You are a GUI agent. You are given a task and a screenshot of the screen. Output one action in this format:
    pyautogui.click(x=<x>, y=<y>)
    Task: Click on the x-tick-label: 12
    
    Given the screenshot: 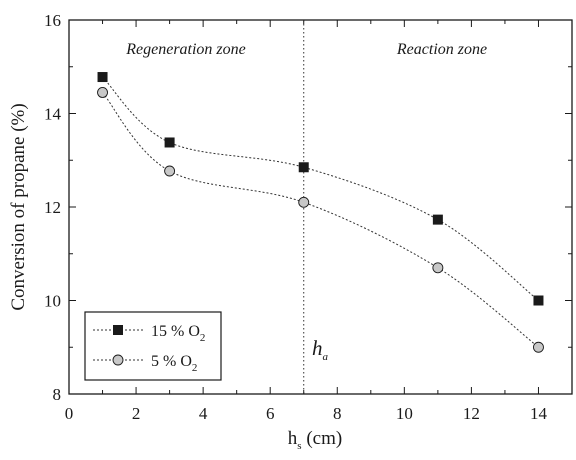 What is the action you would take?
    pyautogui.click(x=471, y=413)
    